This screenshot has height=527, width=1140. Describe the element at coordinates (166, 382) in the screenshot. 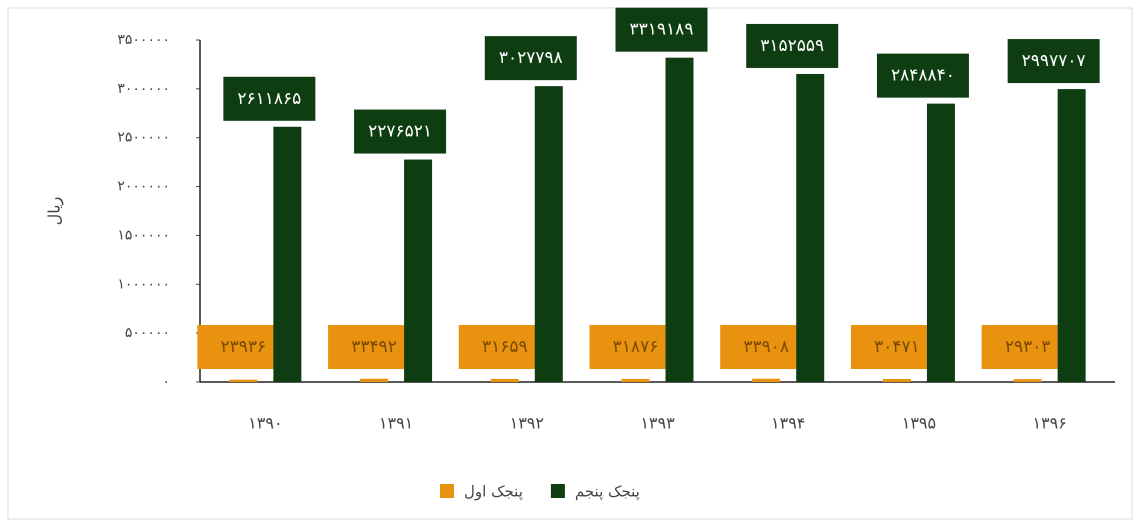

I see `y-tick-label: ۰` at that location.